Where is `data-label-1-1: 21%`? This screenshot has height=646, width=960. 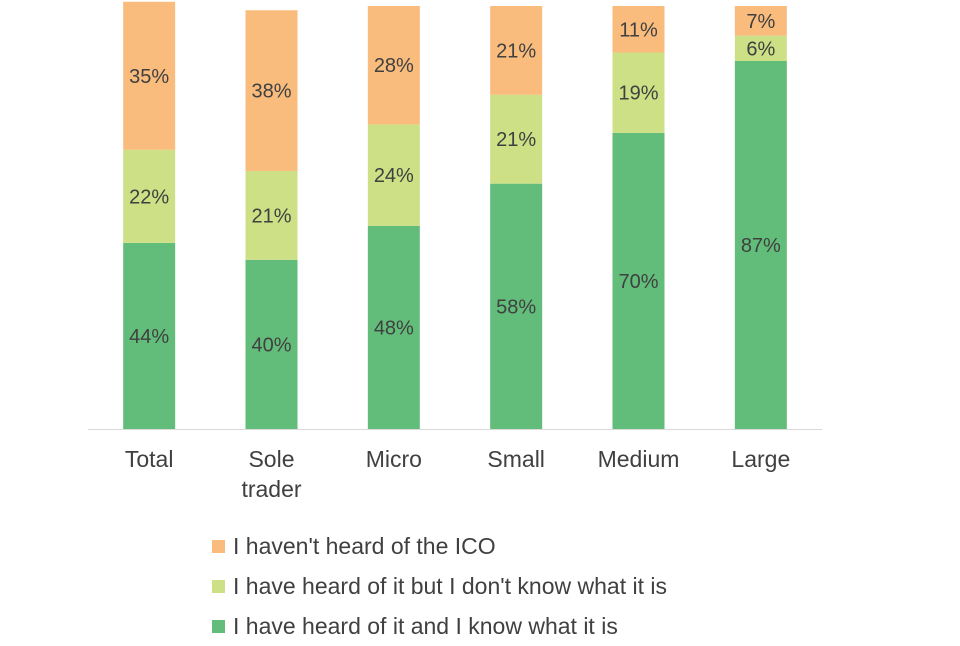
data-label-1-1: 21% is located at coordinates (271, 216).